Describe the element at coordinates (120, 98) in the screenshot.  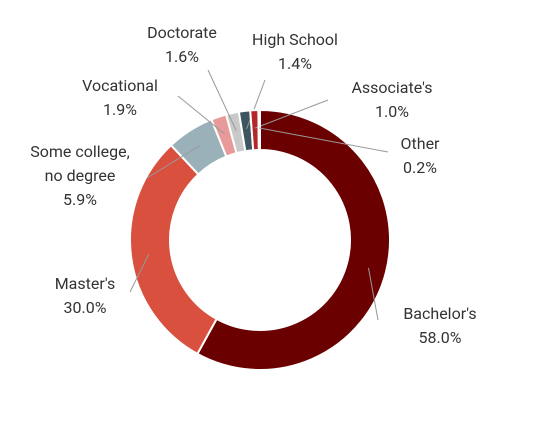
I see `slice-label: Vocational 1.9%` at that location.